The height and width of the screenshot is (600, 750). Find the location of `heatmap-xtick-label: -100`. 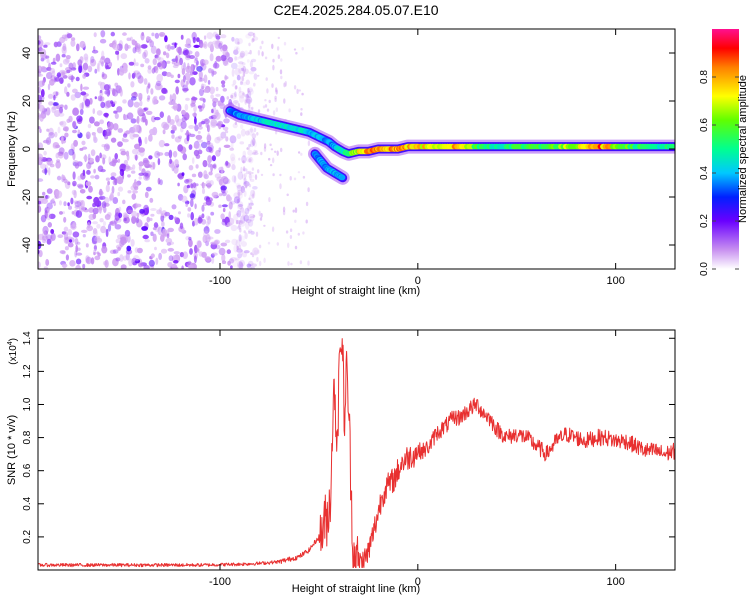

heatmap-xtick-label: -100 is located at coordinates (220, 281).